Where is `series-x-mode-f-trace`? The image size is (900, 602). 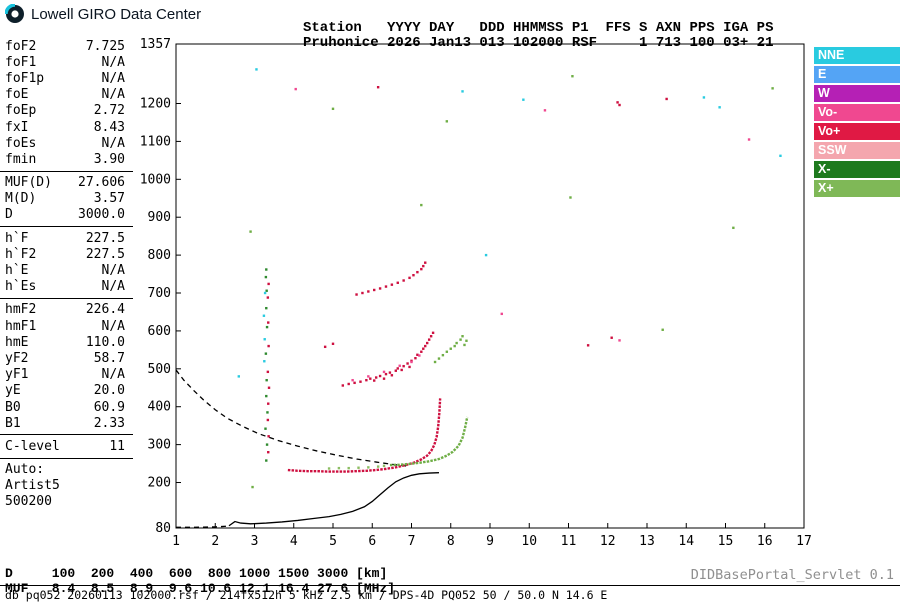
series-x-mode-f-trace is located at coordinates (429, 441).